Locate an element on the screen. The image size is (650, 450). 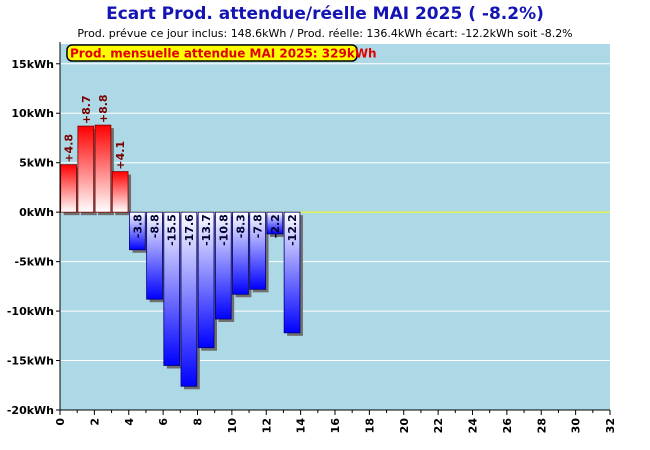
y-tick-label: -5kWh is located at coordinates (35, 262).